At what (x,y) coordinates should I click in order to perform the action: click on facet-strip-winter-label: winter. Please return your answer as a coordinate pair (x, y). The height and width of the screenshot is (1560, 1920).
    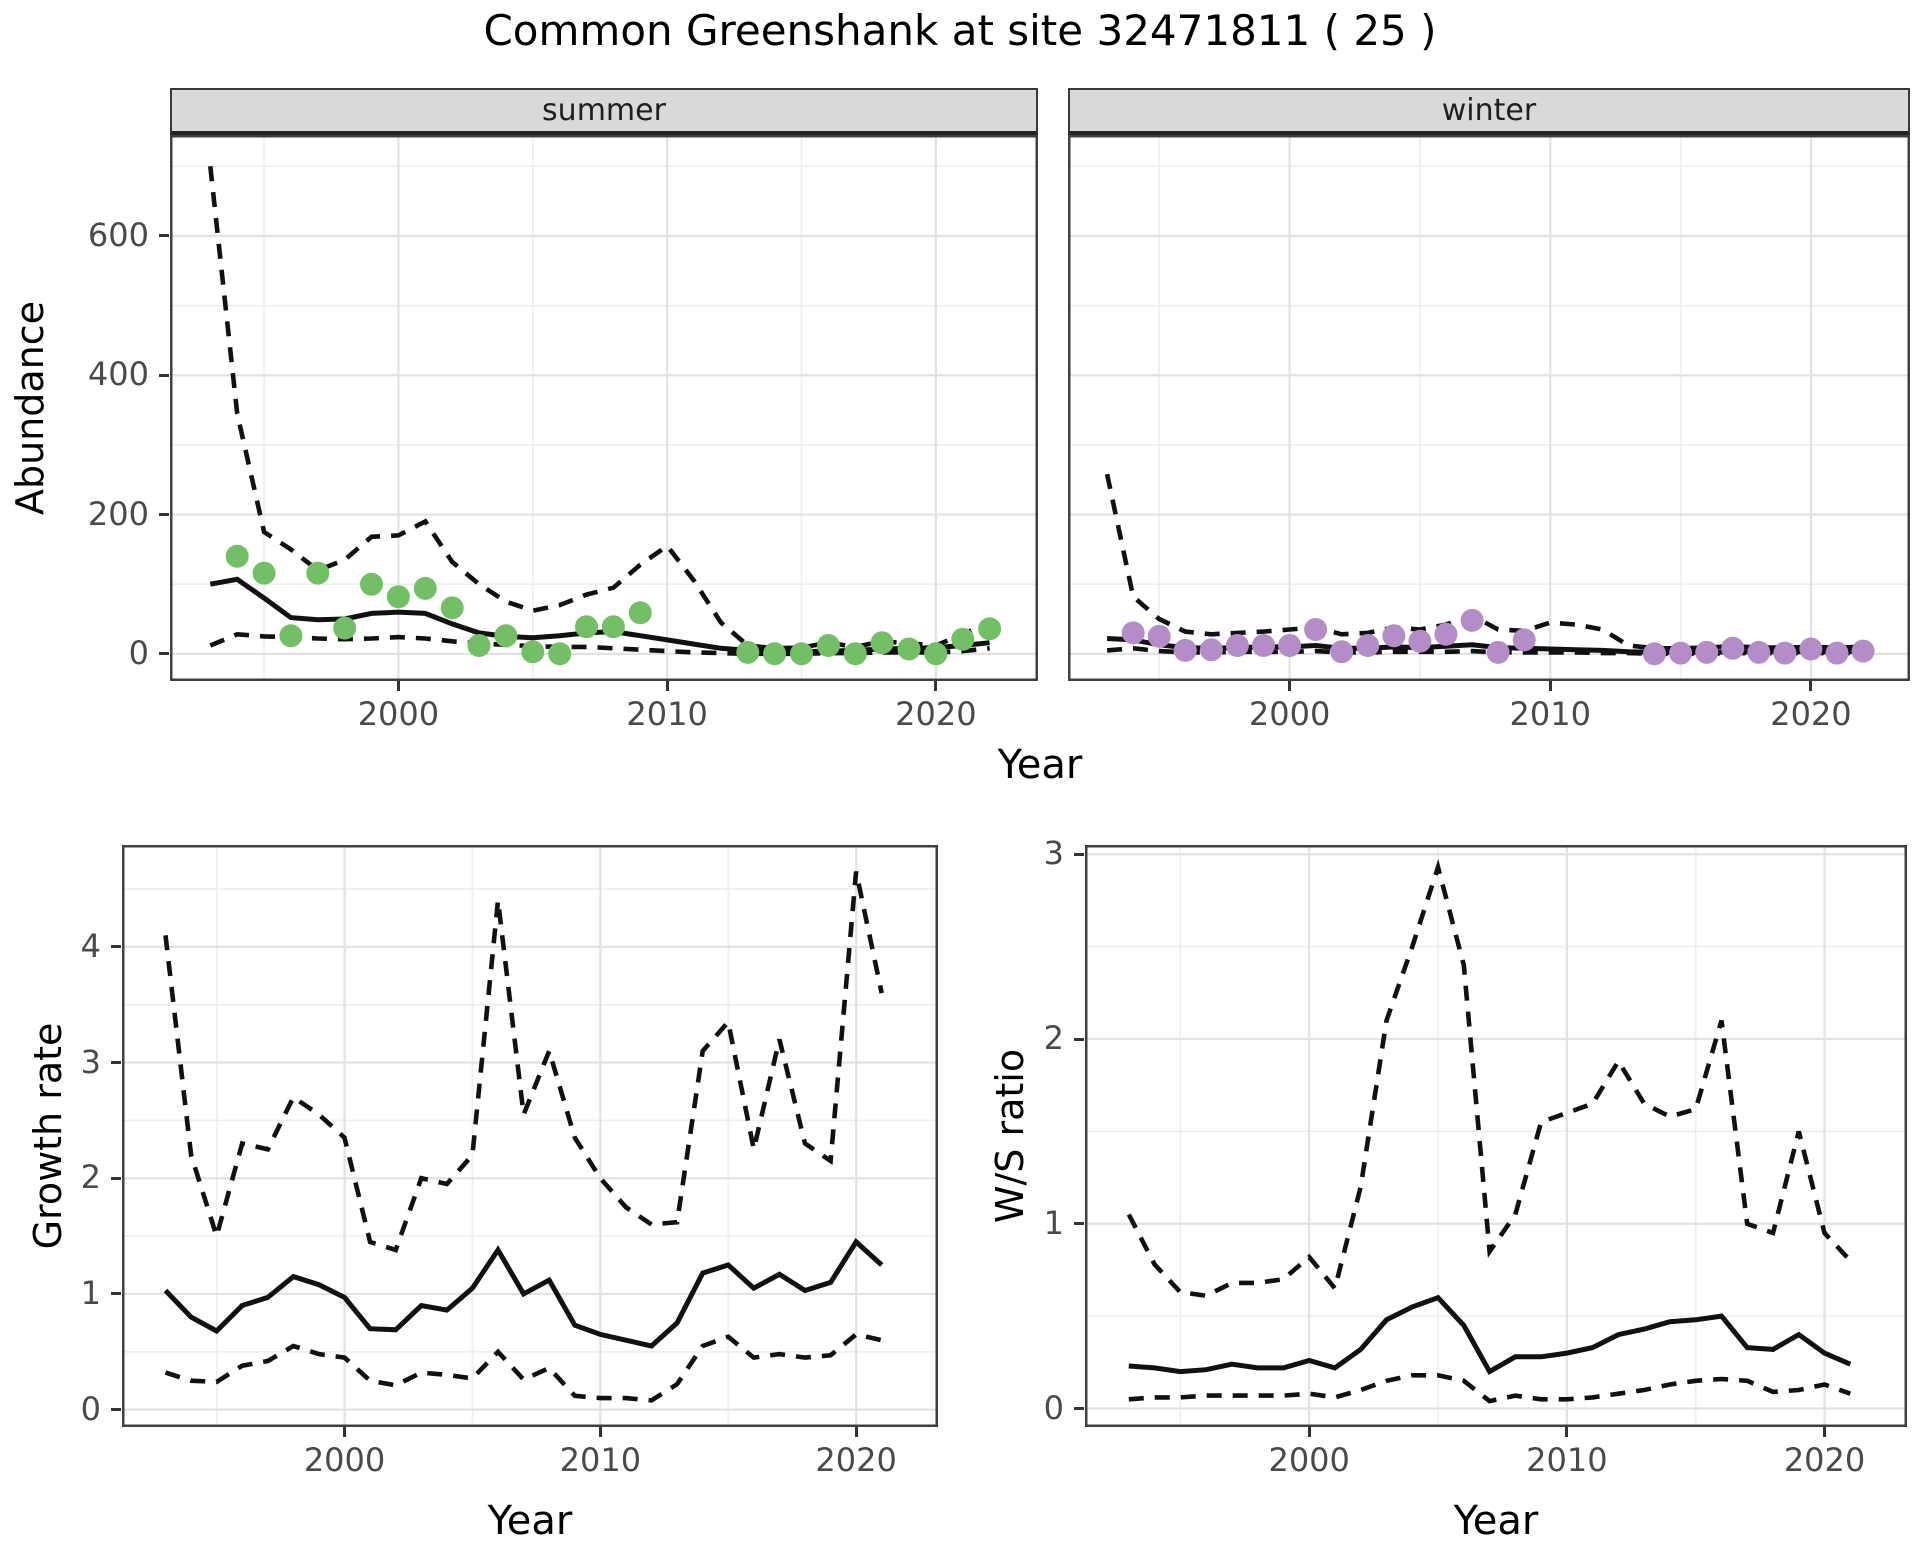
    Looking at the image, I should click on (1489, 110).